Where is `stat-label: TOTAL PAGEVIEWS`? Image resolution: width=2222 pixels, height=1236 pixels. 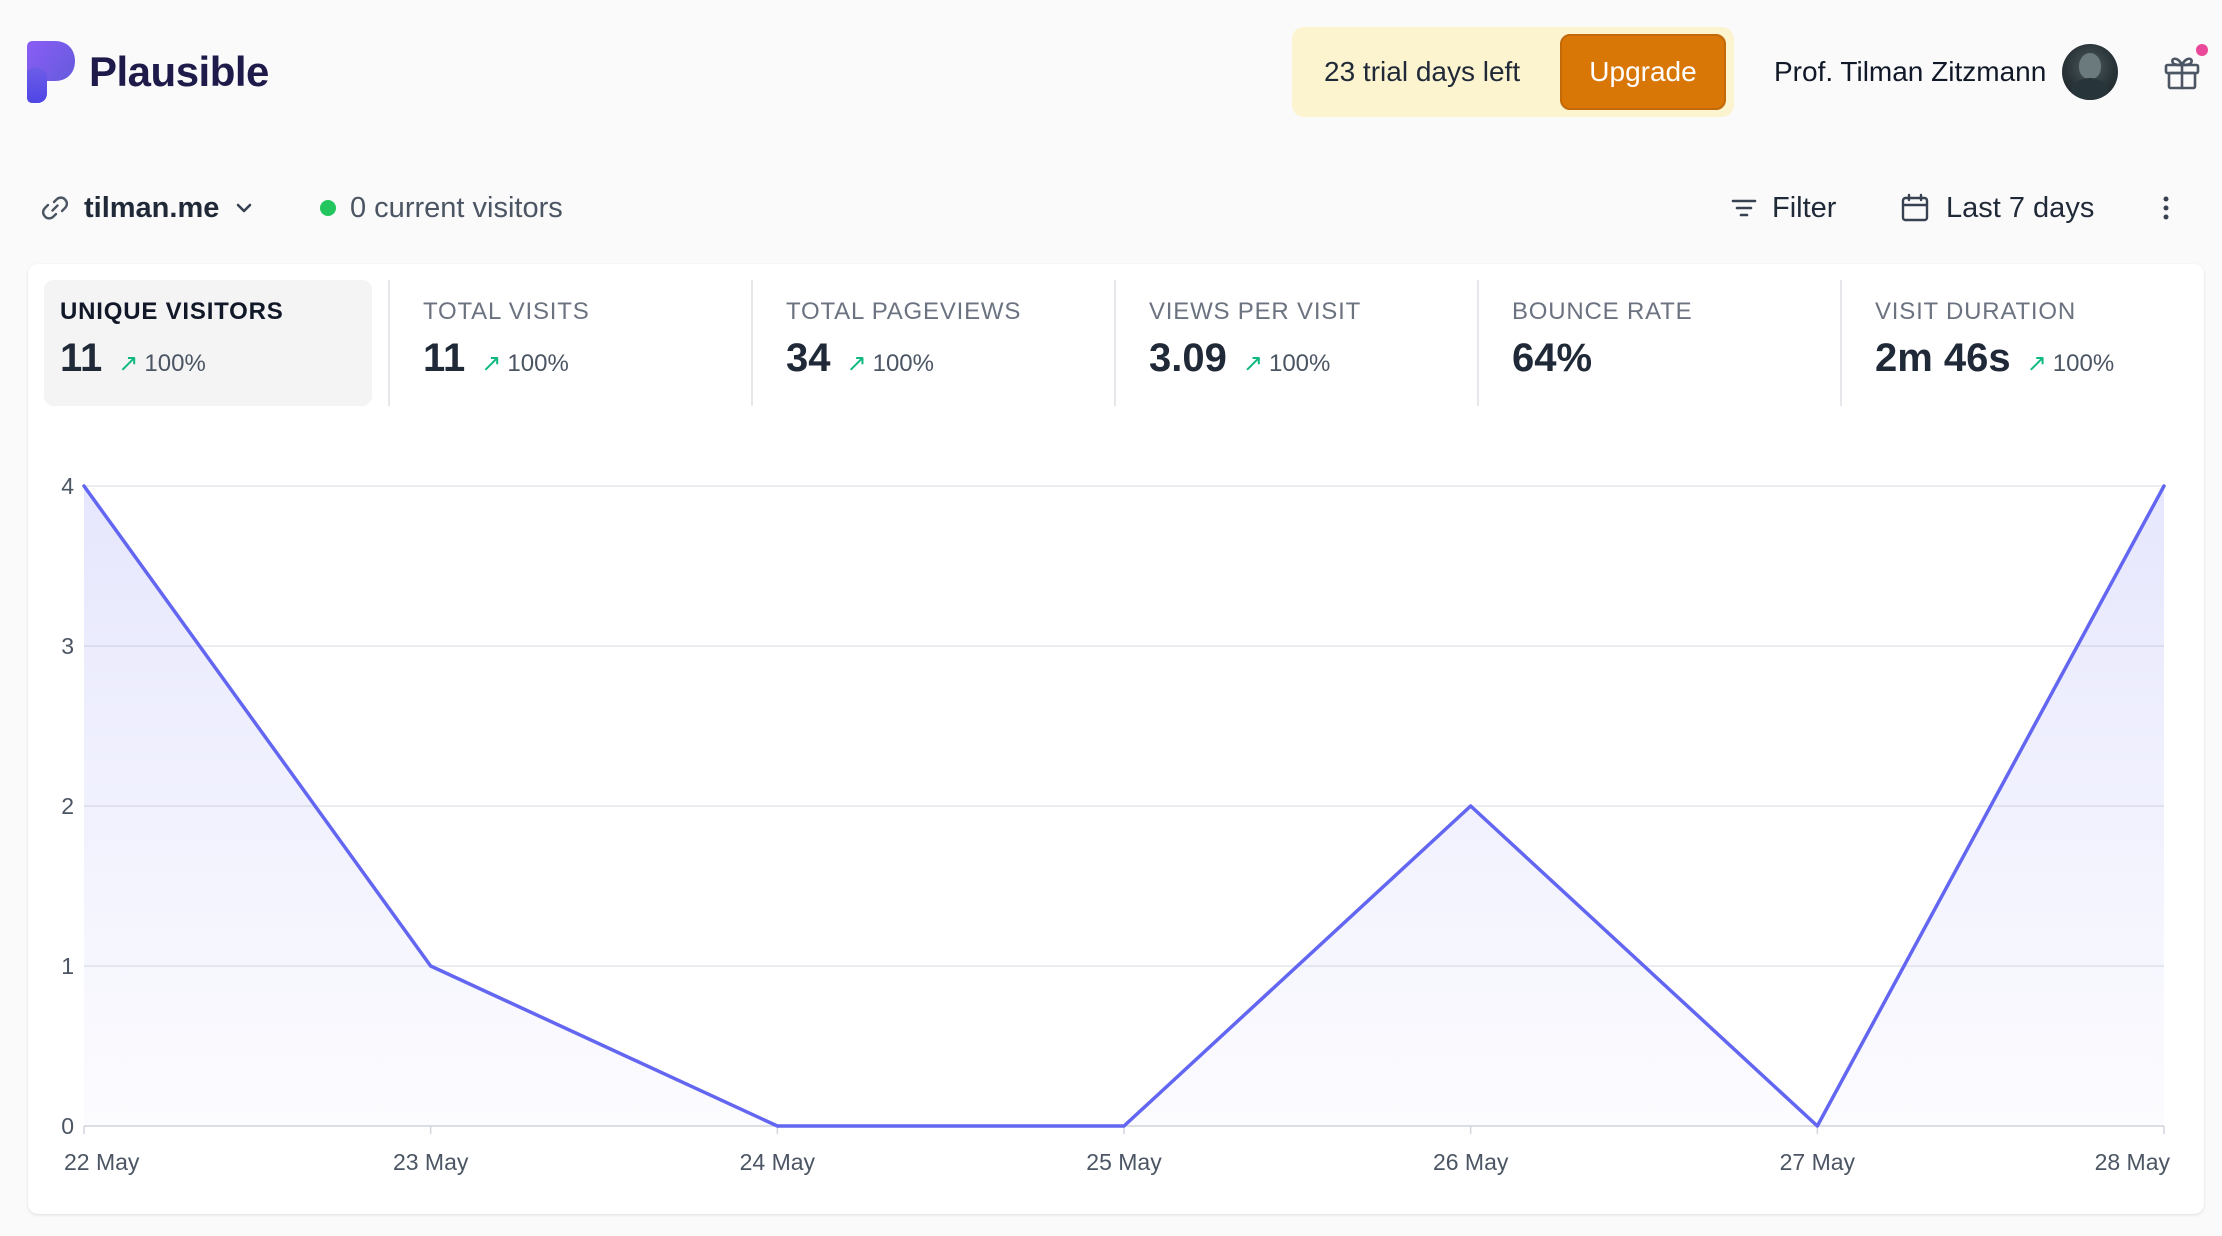
stat-label: TOTAL PAGEVIEWS is located at coordinates (904, 311).